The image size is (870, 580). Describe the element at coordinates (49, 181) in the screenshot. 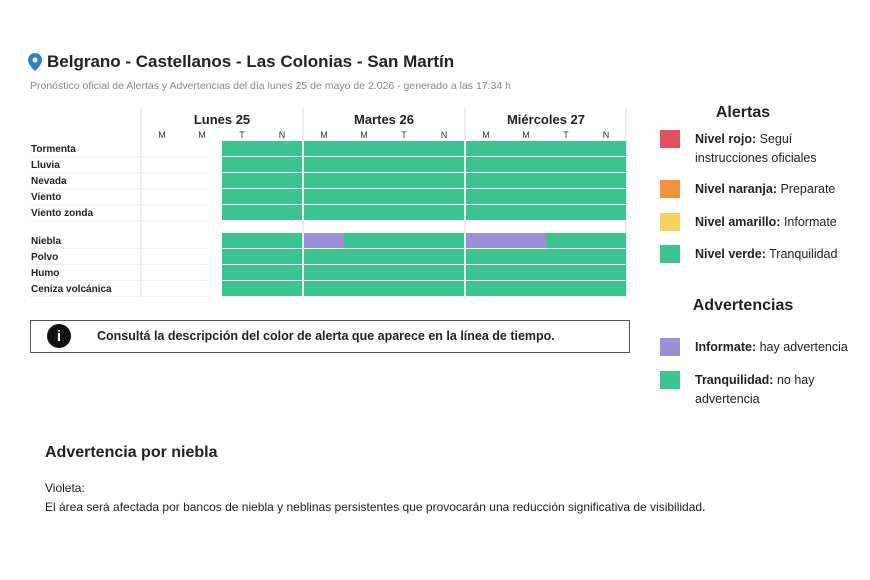

I see `row-label: Nevada` at that location.